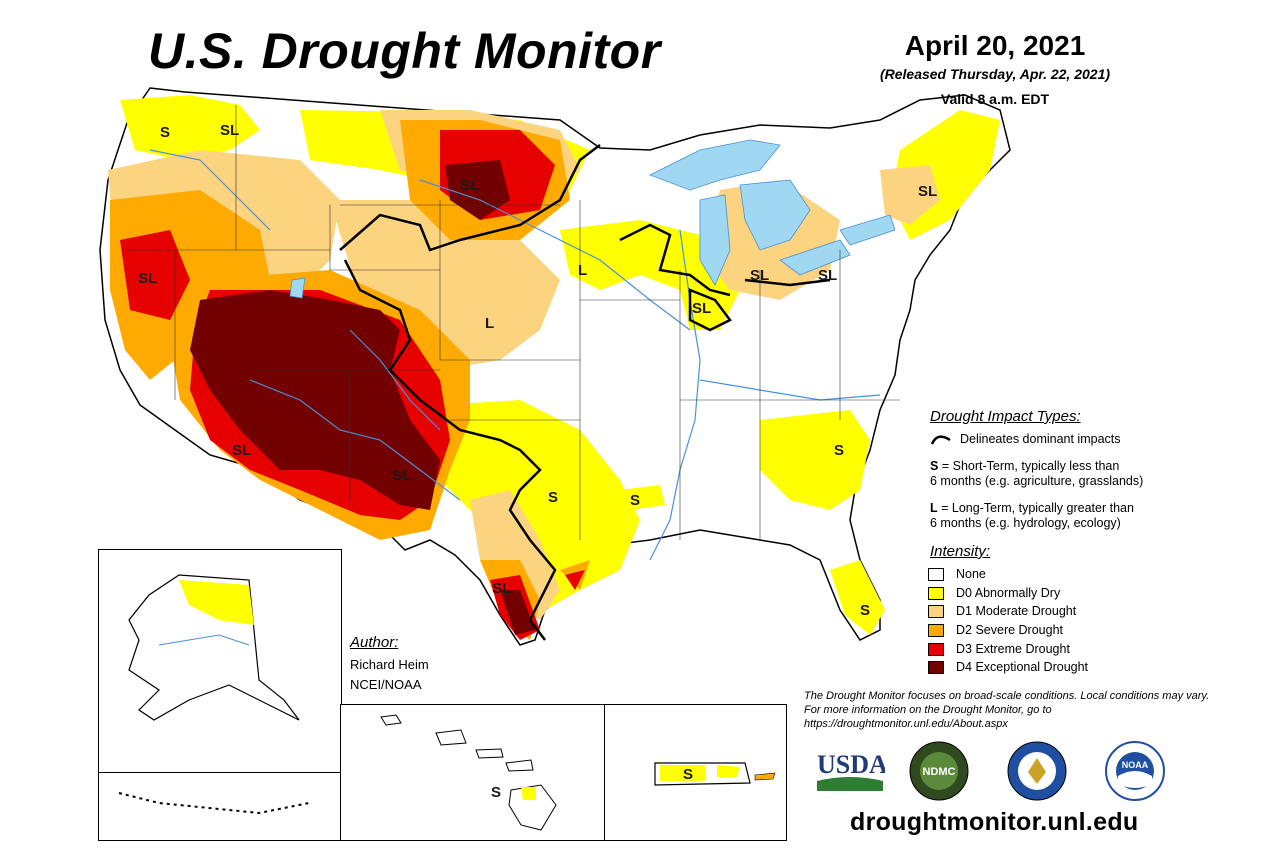 Image resolution: width=1270 pixels, height=854 pixels. I want to click on legend-item-d1: D1 Moderate Drought, so click(1002, 611).